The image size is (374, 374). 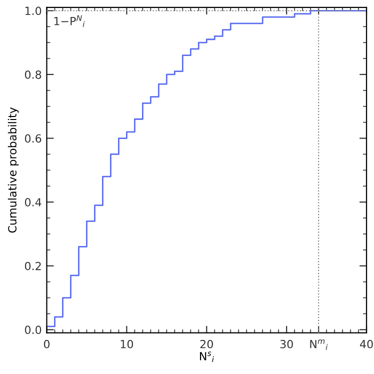 I want to click on y-tick-label: 0.6, so click(x=33, y=138).